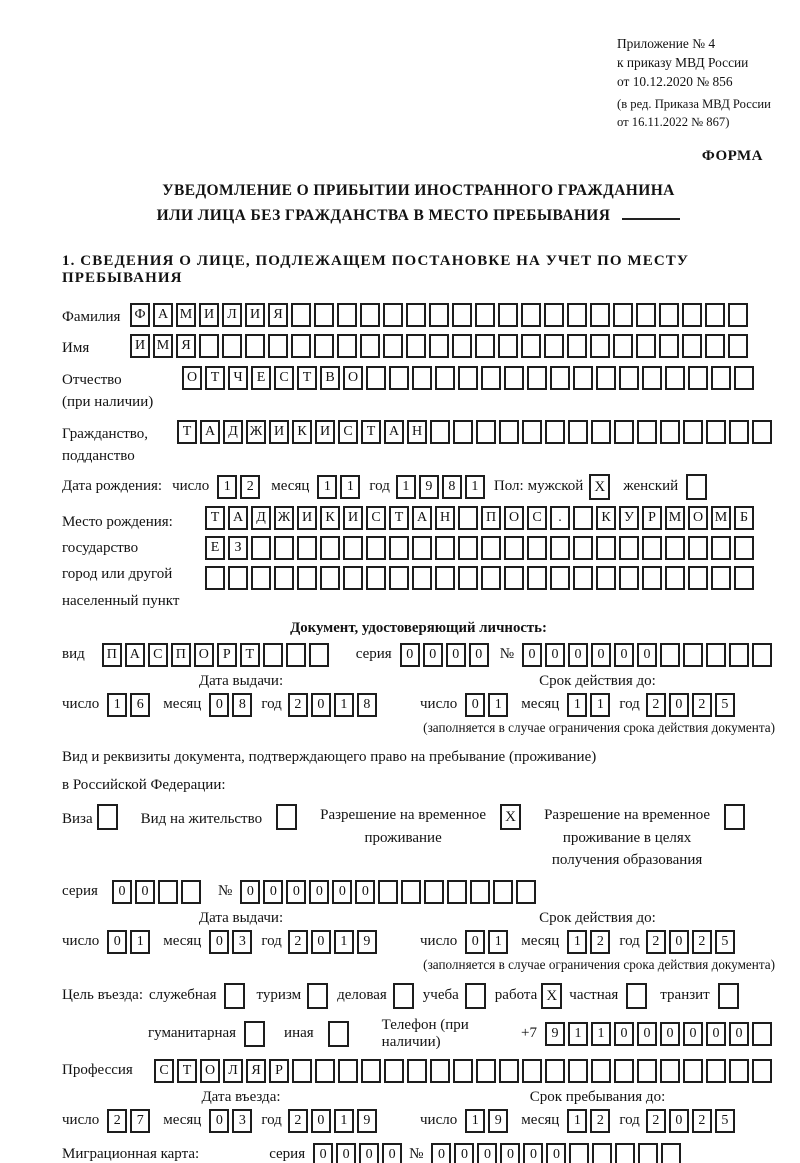 The width and height of the screenshot is (800, 1163). I want to click on char-cell: 8, so click(451, 486).